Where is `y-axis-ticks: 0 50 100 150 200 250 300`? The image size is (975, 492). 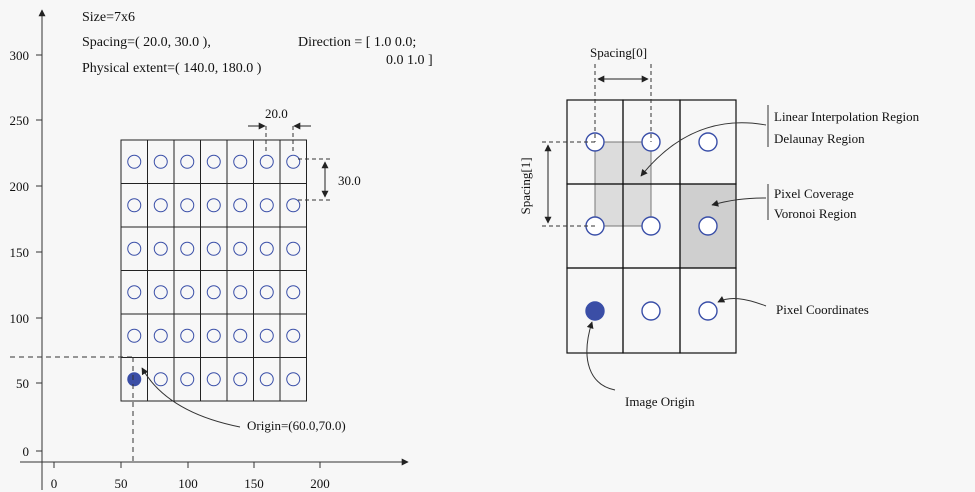
y-axis-ticks: 0 50 100 150 200 250 300 is located at coordinates (26, 253).